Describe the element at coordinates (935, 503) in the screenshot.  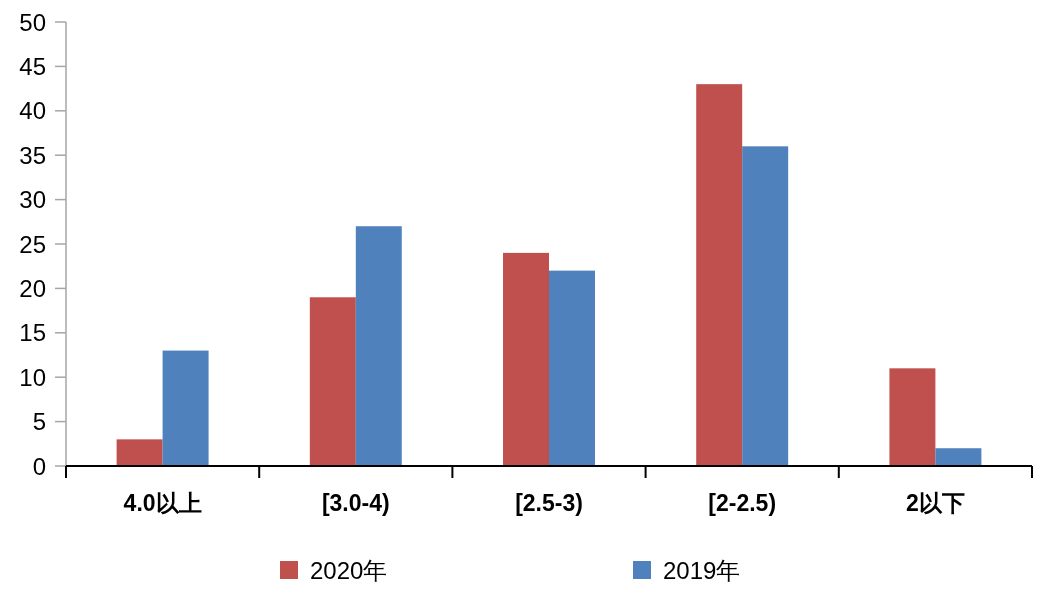
I see `x-tick-label: 2以下` at that location.